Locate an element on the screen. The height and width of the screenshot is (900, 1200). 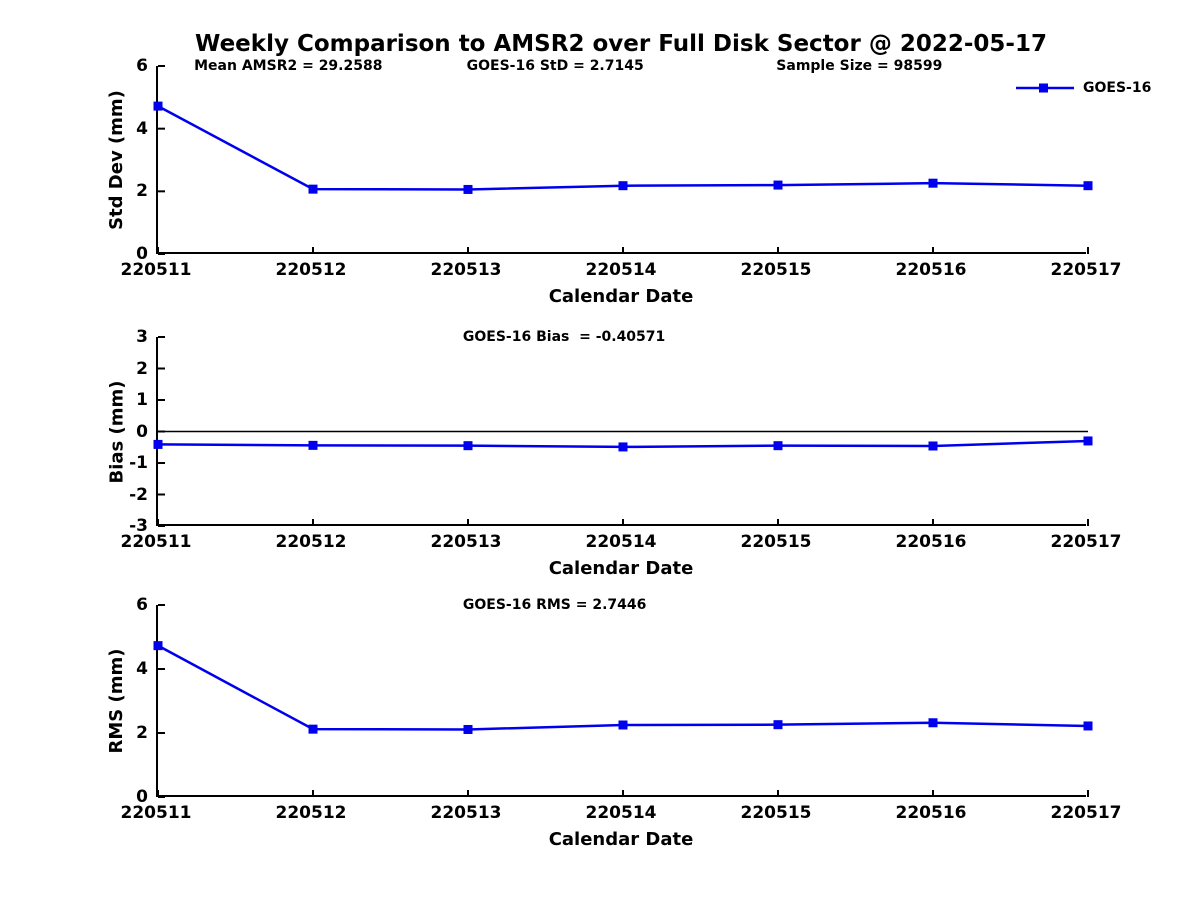
y-tick-label: 1 is located at coordinates (142, 400).